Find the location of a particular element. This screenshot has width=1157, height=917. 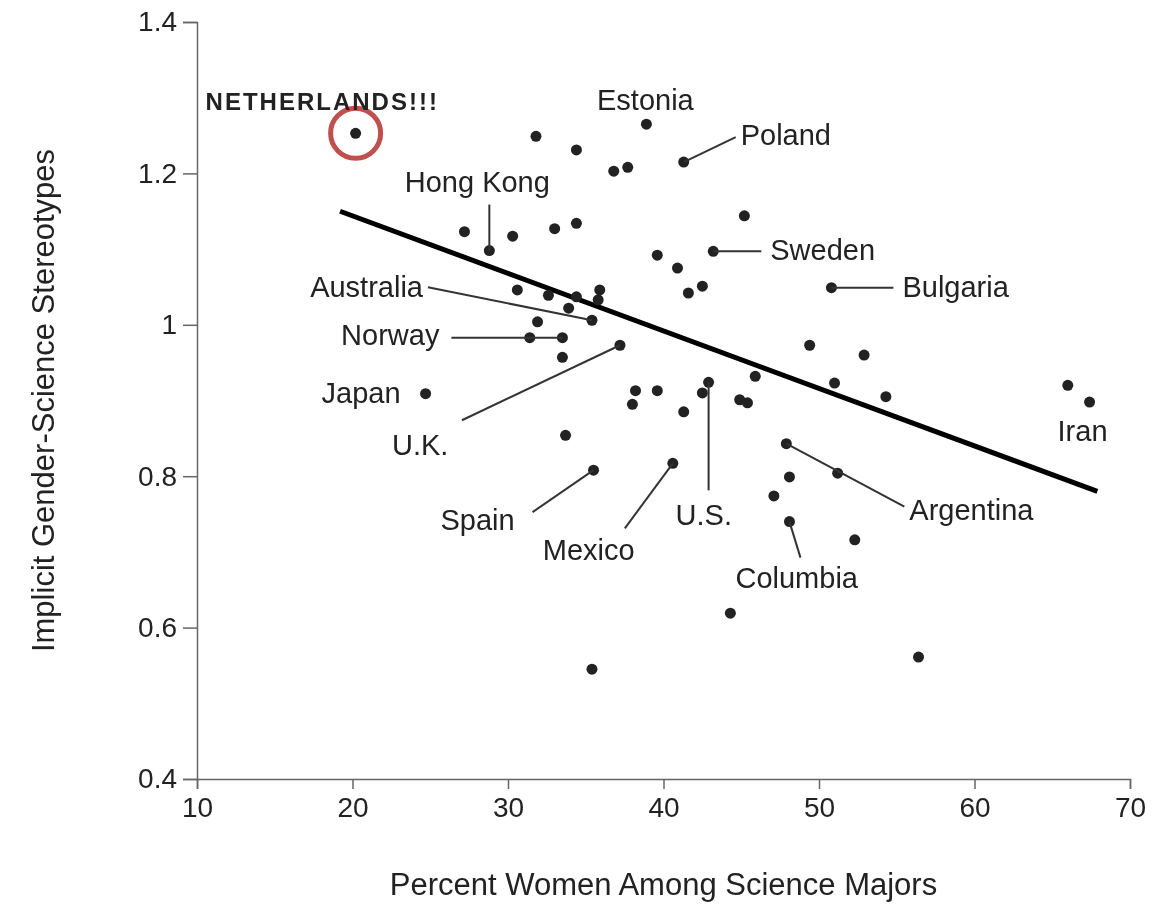

annotation: Hong Kong is located at coordinates (477, 181).